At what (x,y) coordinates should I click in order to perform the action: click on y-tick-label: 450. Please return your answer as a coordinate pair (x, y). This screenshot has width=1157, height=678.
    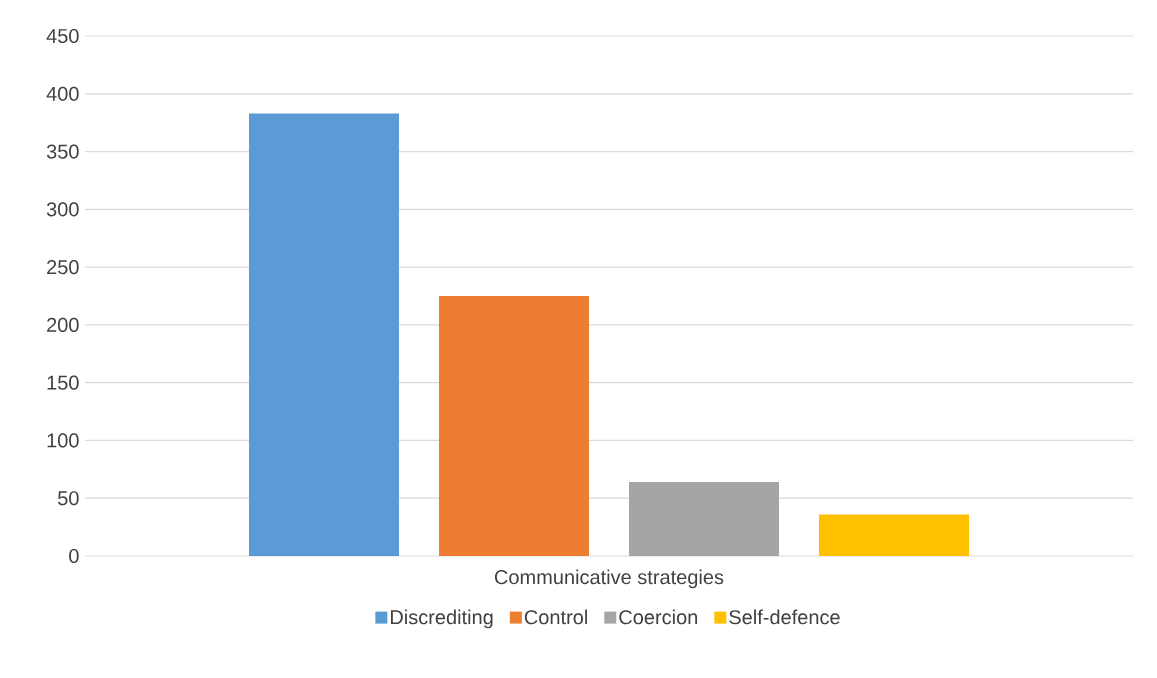
    Looking at the image, I should click on (62, 36).